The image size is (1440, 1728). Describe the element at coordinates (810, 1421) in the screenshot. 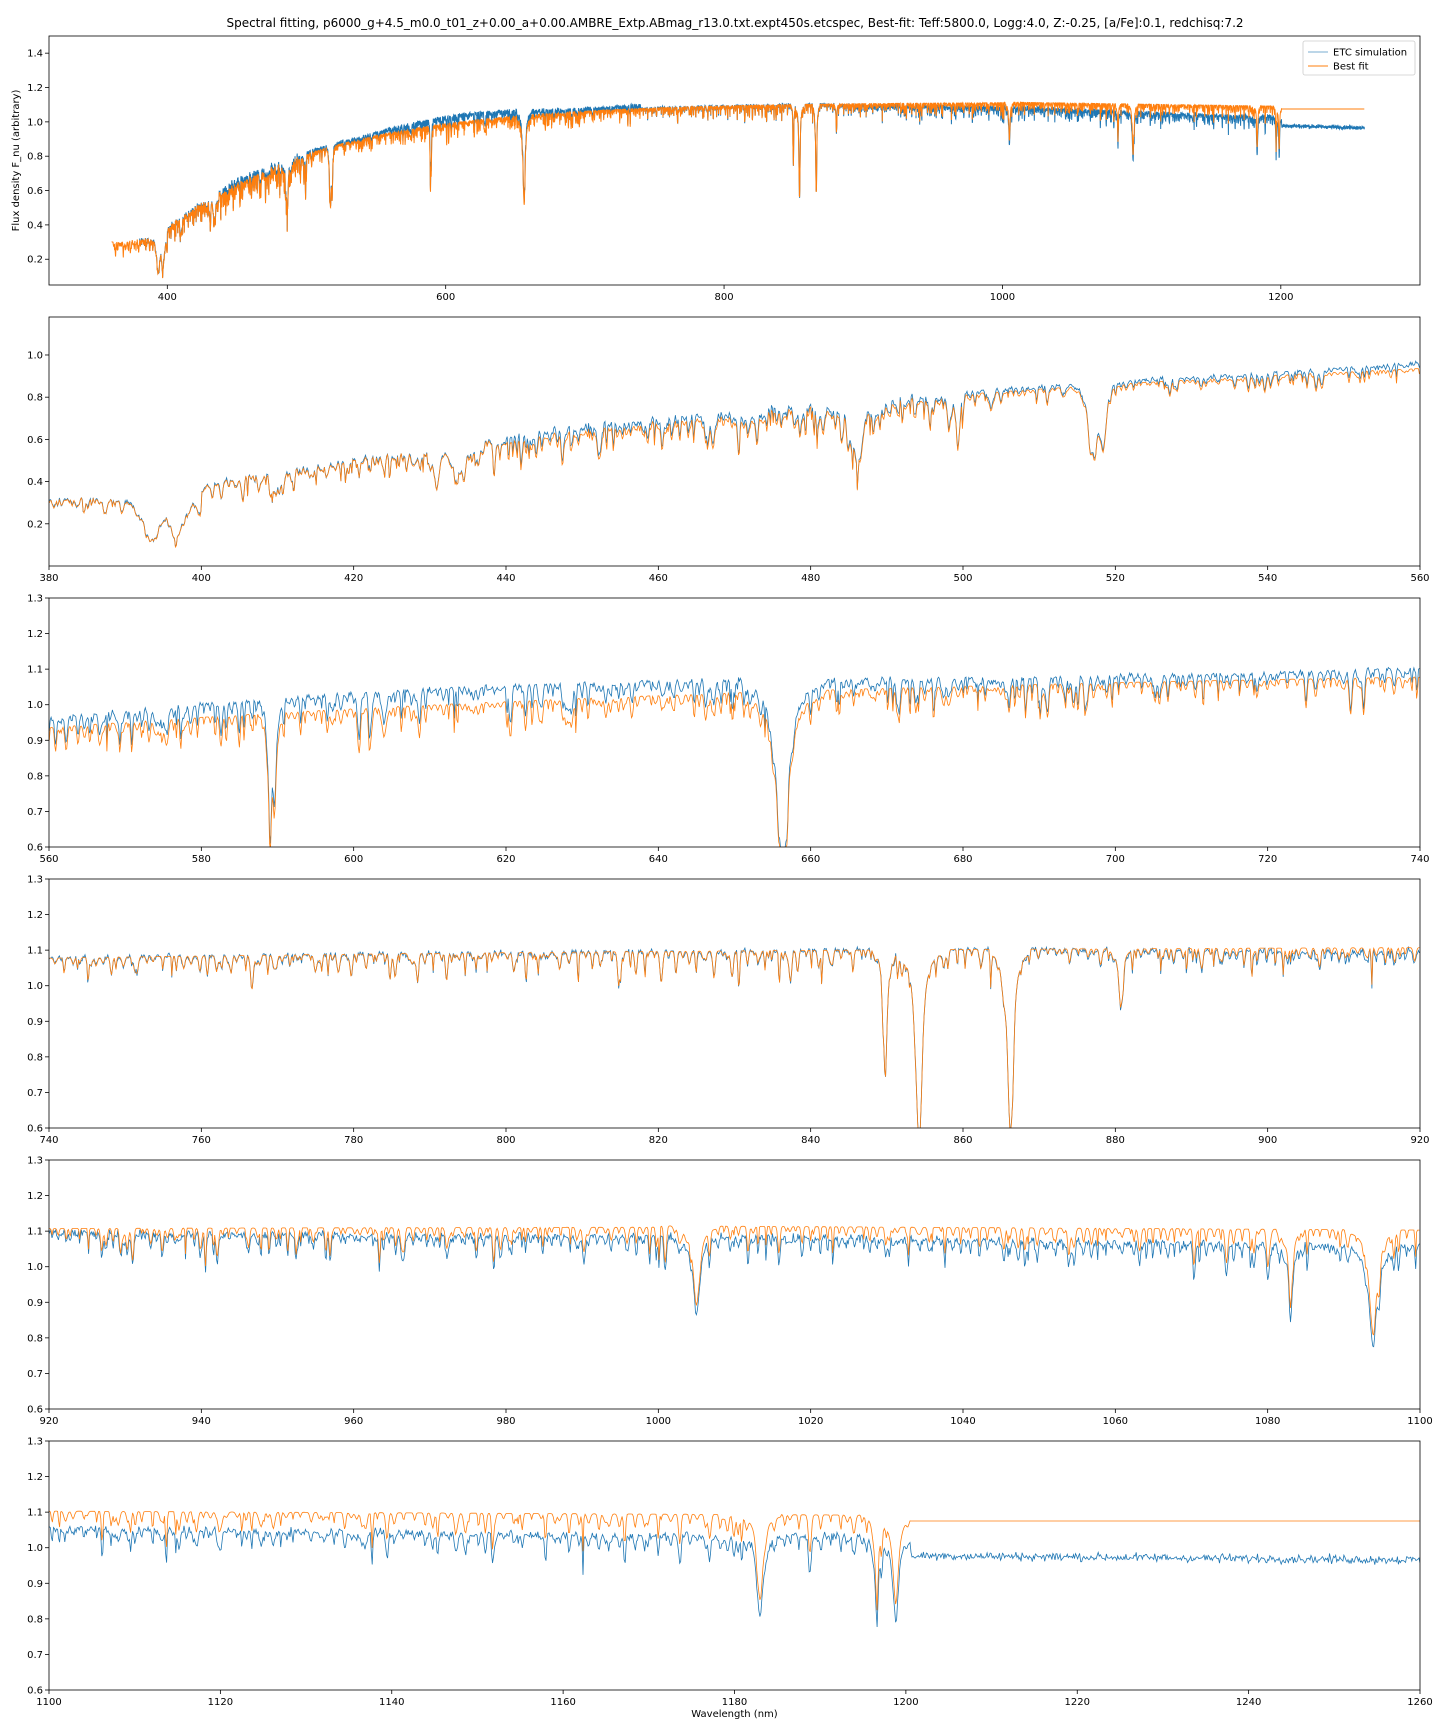

I see `x-tick-label: 1020` at that location.